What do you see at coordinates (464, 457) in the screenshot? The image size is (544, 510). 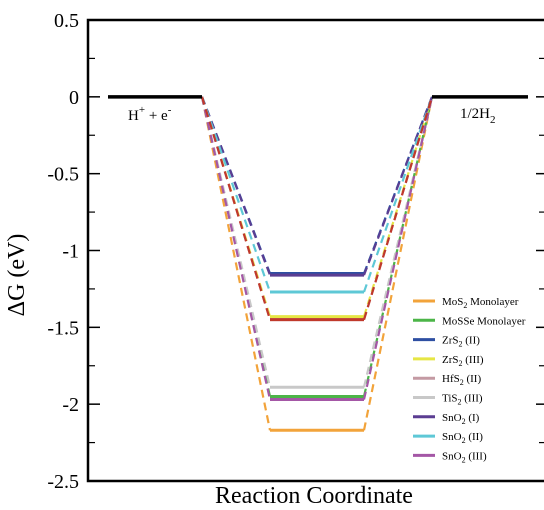 I see `legend-label: SnO2 (III)` at bounding box center [464, 457].